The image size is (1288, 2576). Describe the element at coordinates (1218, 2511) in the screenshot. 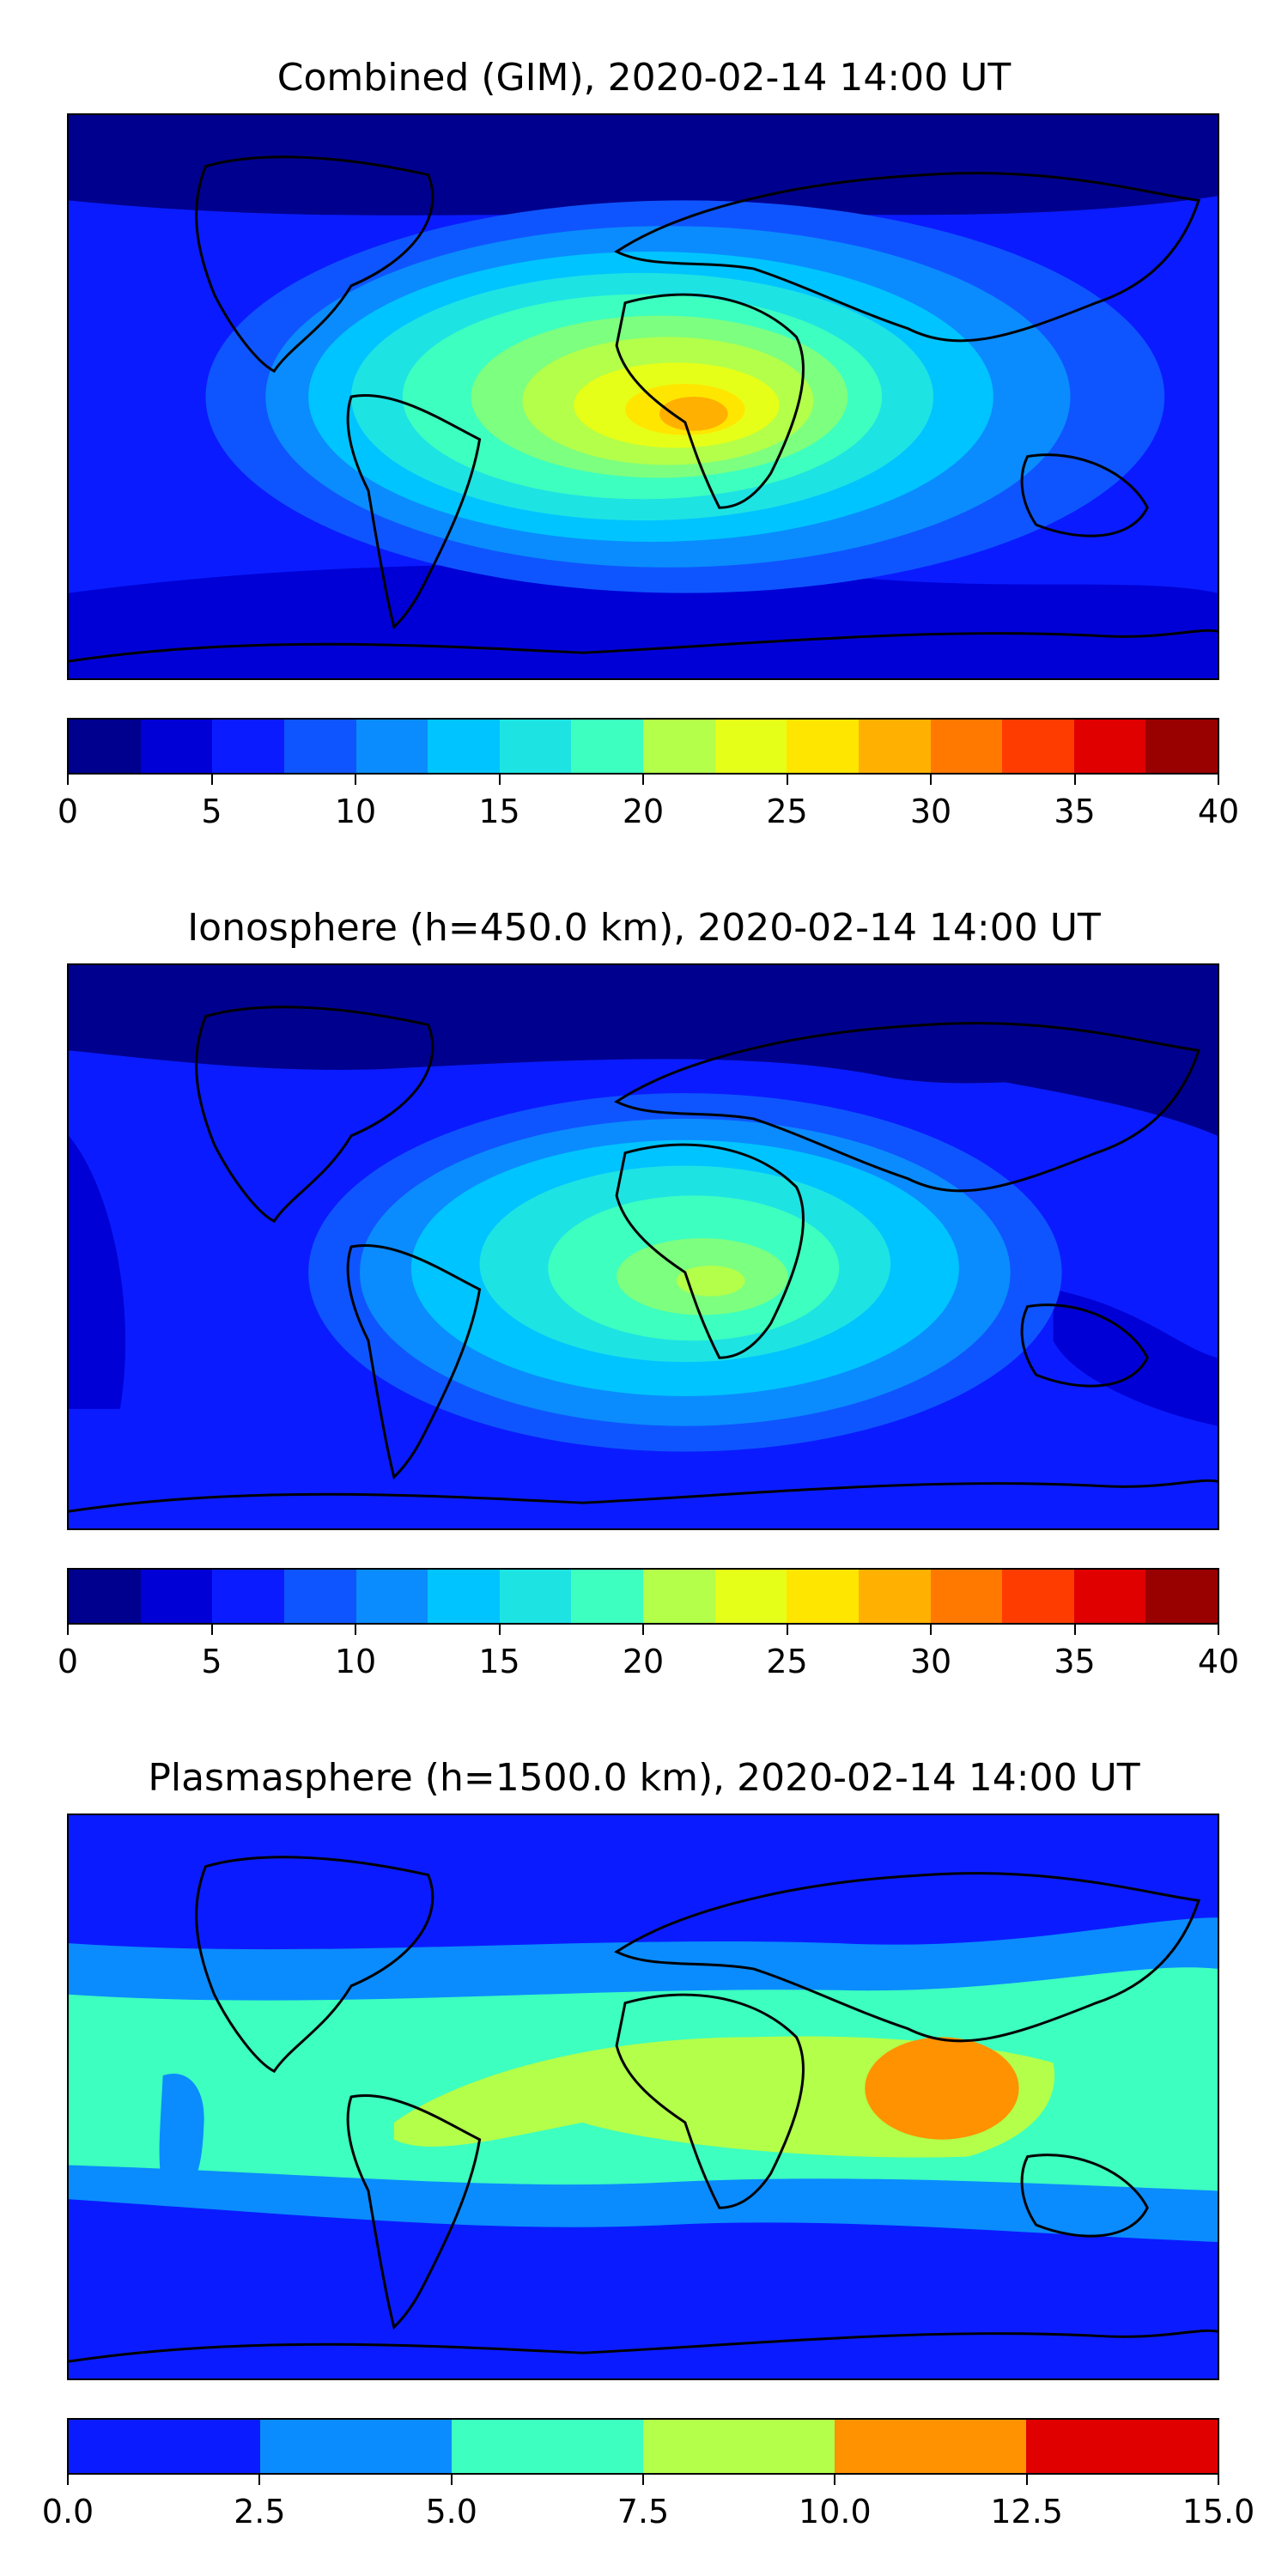

I see `colorbar-tick-label: 15.0` at that location.